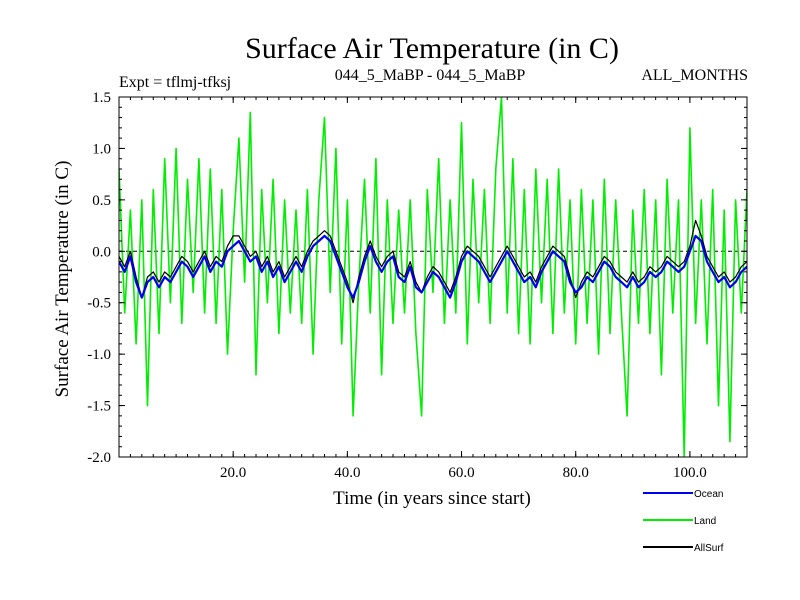 This screenshot has height=600, width=800. I want to click on x-tick-label: 80.0, so click(576, 473).